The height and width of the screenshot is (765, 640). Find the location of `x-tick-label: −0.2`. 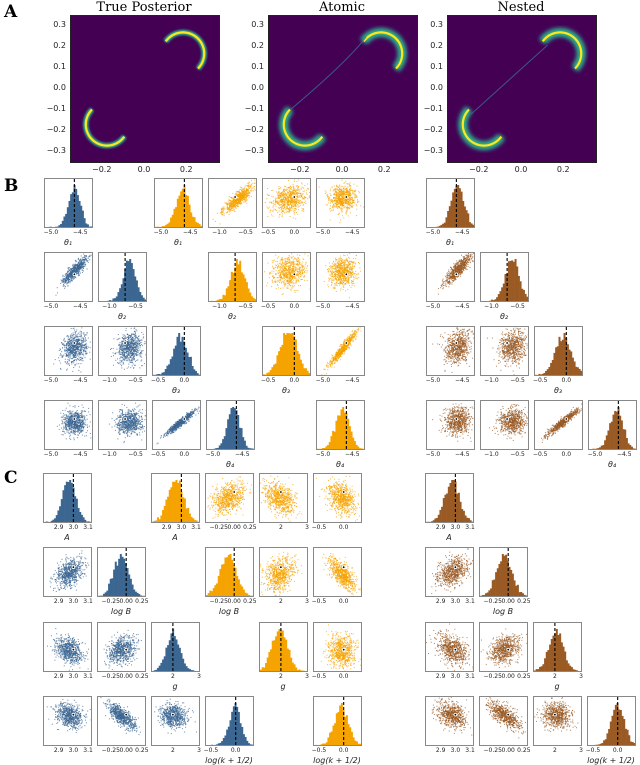

x-tick-label: −0.2 is located at coordinates (479, 169).